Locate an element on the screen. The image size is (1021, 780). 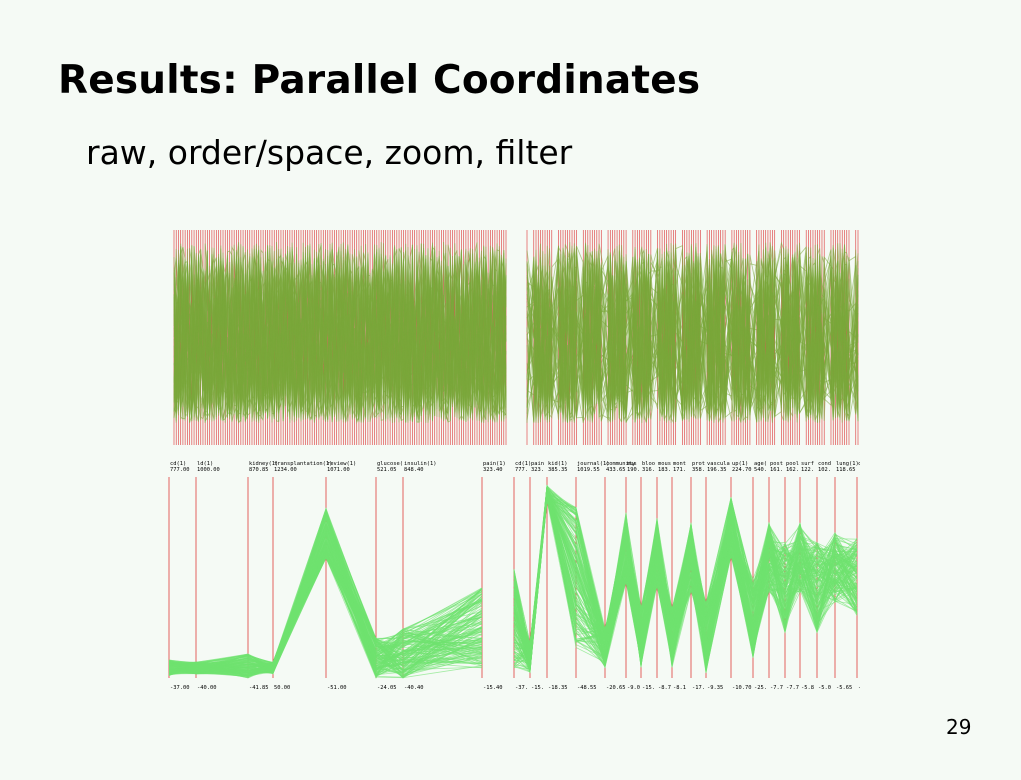
axis-name-label: pain is located at coordinates (537, 464).